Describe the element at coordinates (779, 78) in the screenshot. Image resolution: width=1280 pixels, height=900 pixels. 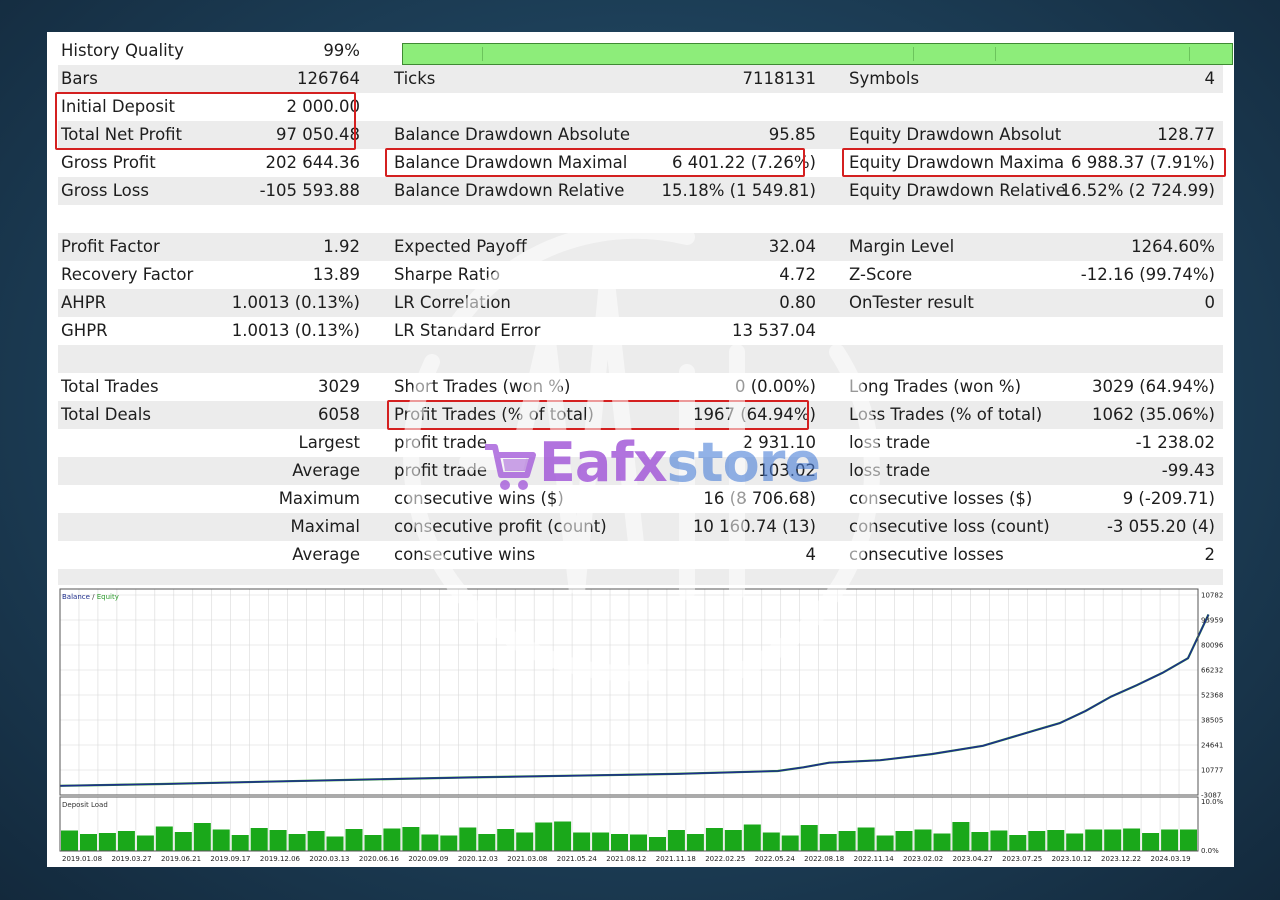
I see `ticks-value: 7118131` at that location.